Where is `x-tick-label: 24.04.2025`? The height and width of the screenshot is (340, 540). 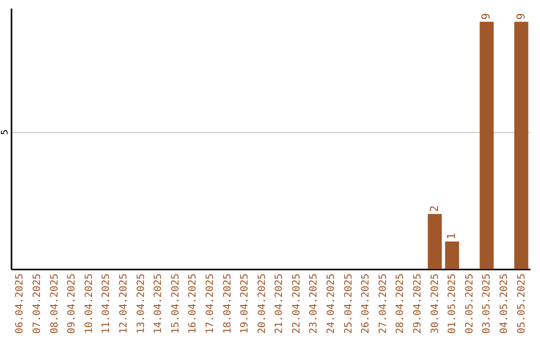 x-tick-label: 24.04.2025 is located at coordinates (332, 304).